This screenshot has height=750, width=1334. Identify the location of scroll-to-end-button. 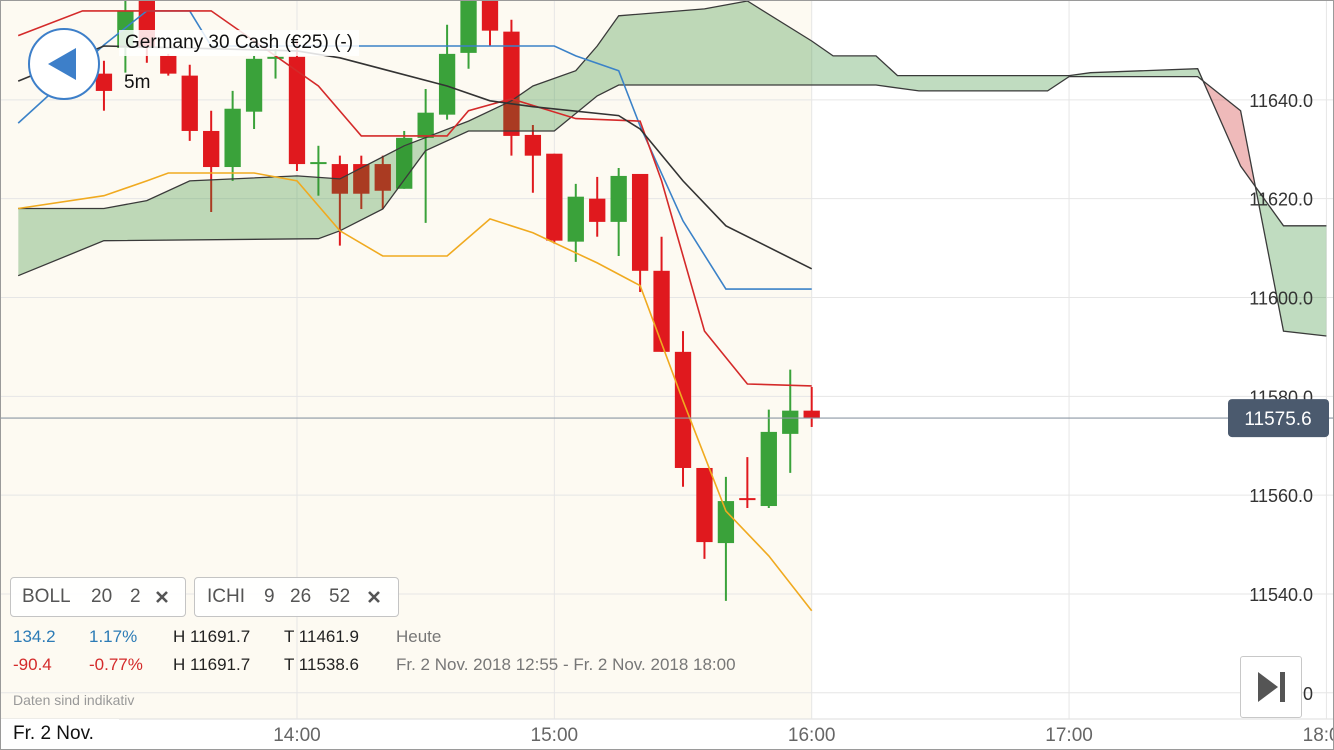
(1271, 687).